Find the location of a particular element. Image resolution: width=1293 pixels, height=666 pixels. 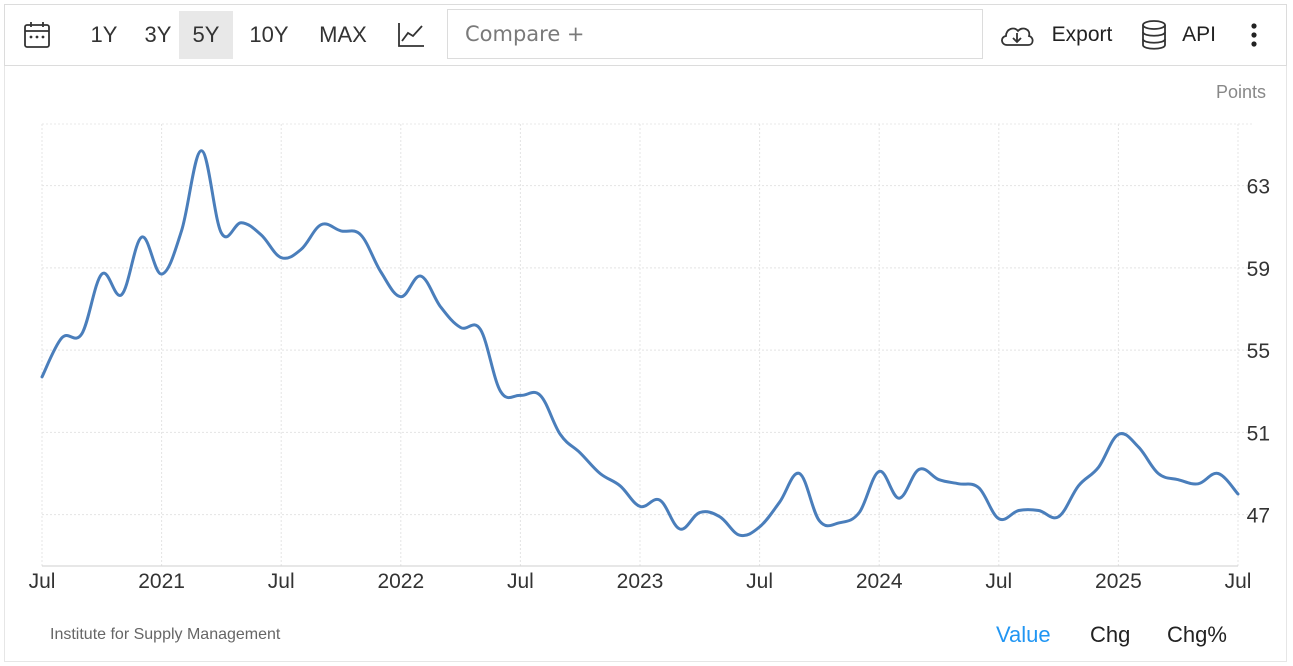

x-tick-label: 2023 is located at coordinates (640, 581).